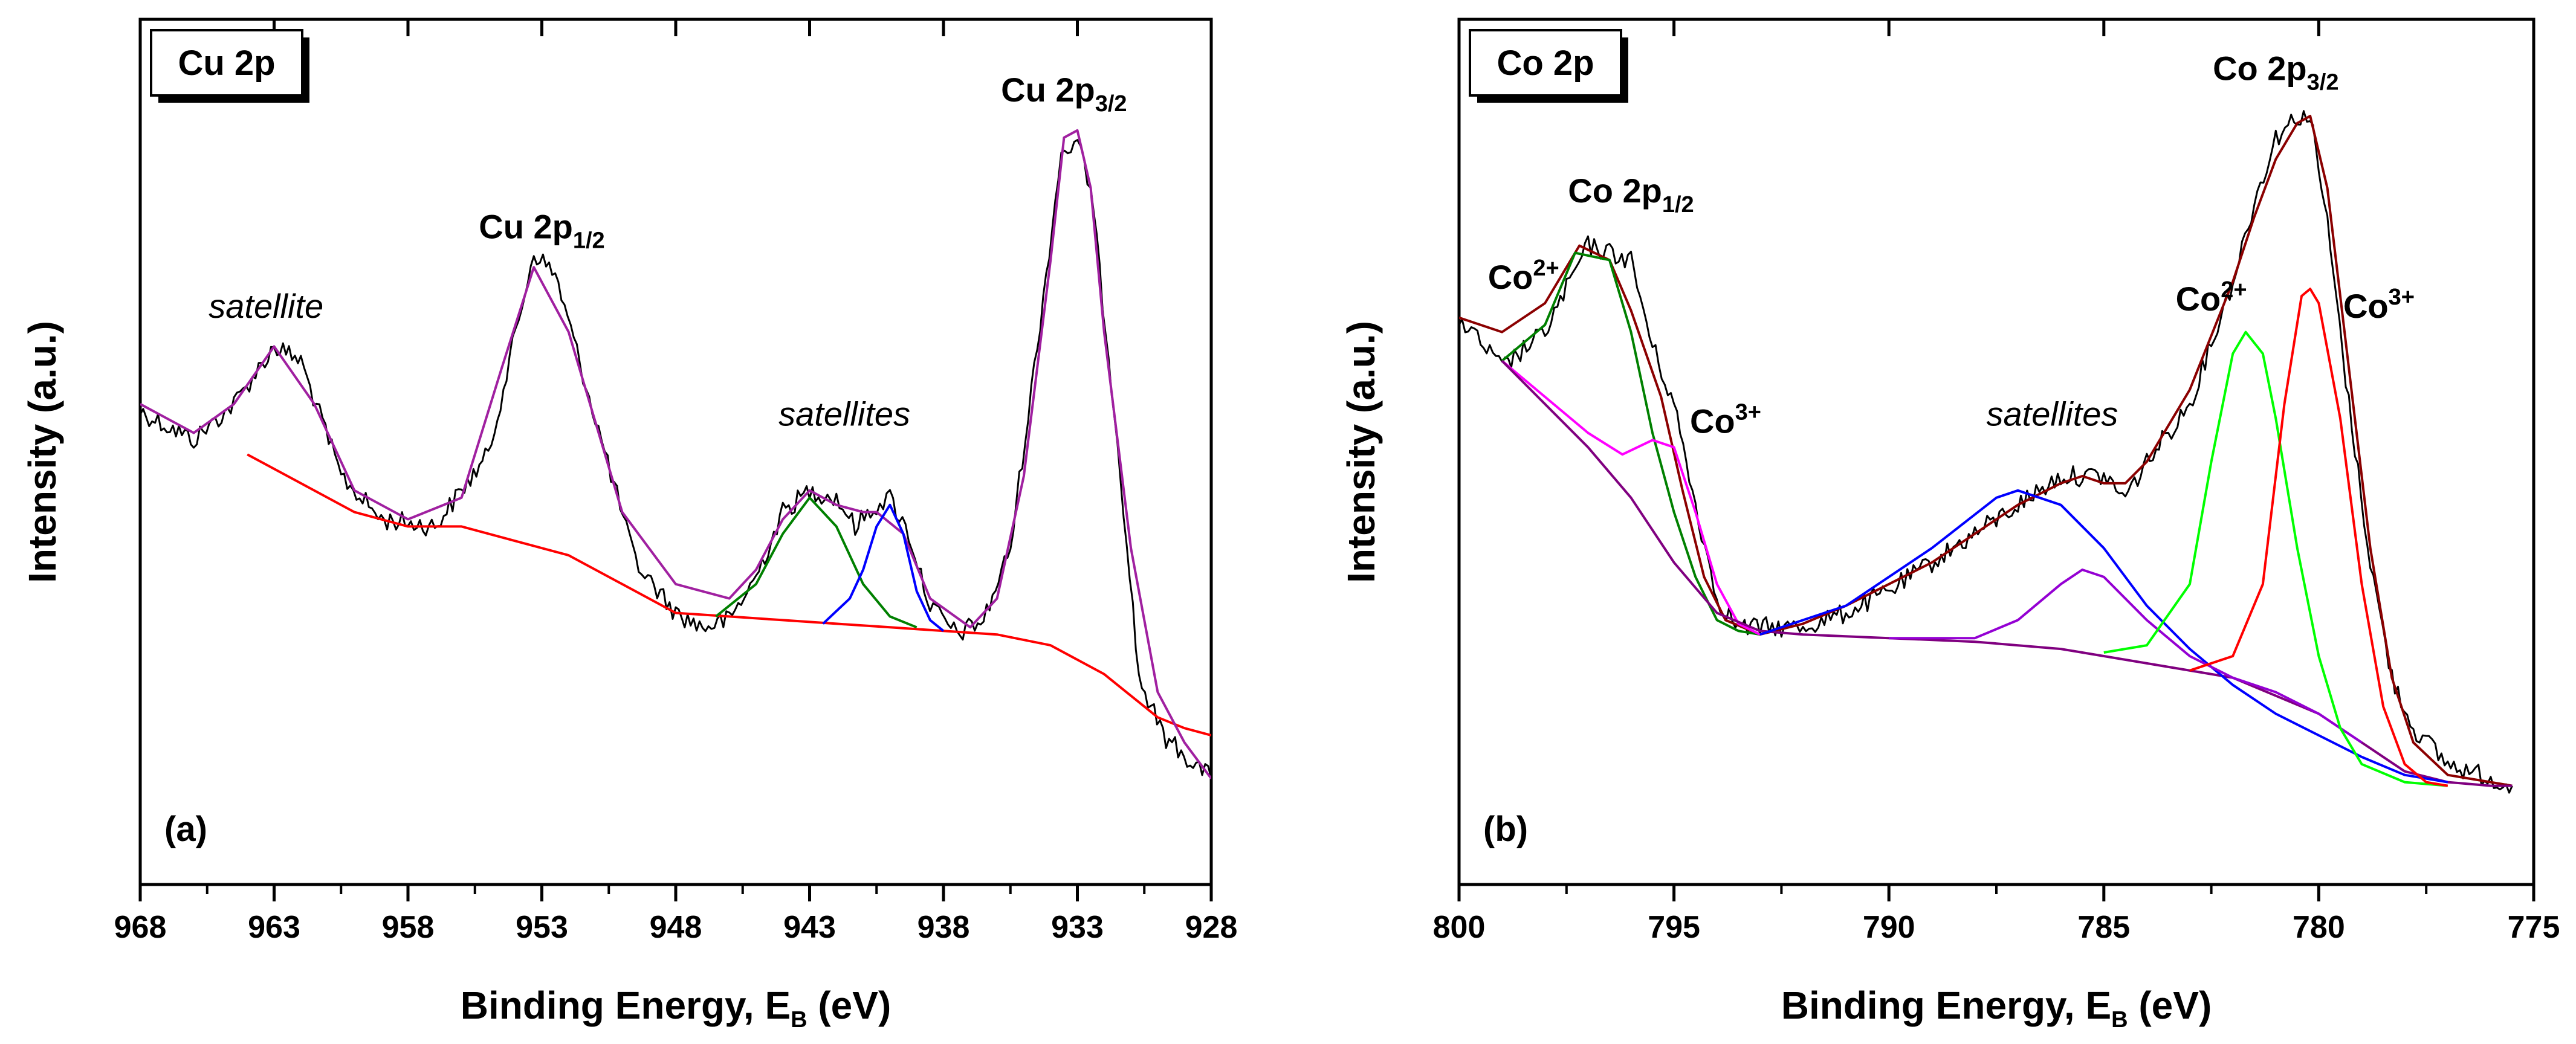  I want to click on x-tick-label: 775, so click(2534, 927).